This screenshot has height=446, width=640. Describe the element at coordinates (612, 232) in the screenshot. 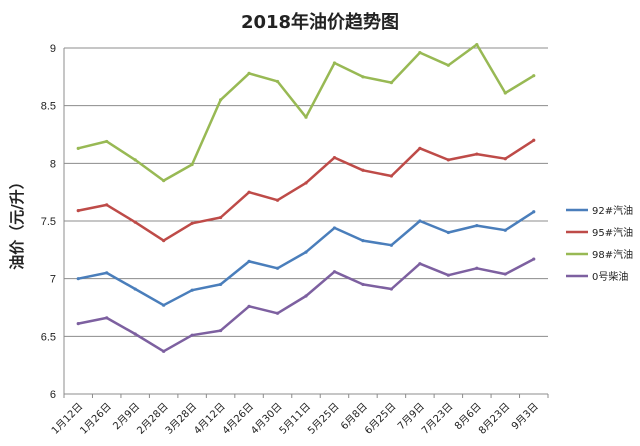

I see `legend-label: 95#汽油` at that location.